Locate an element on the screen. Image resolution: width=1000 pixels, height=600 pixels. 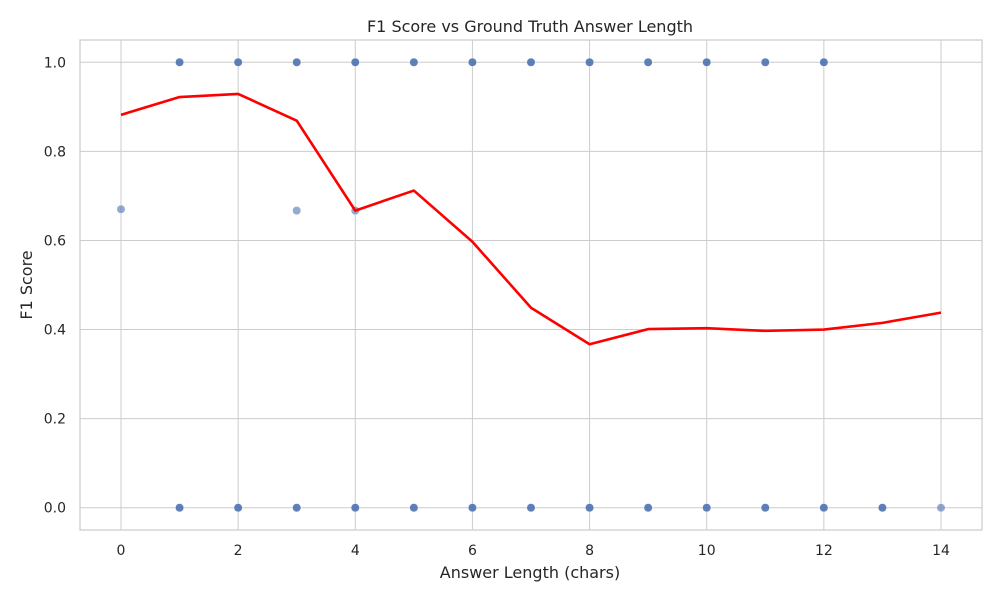
chart-title: F1 Score vs Ground Truth Answer Length is located at coordinates (530, 26).